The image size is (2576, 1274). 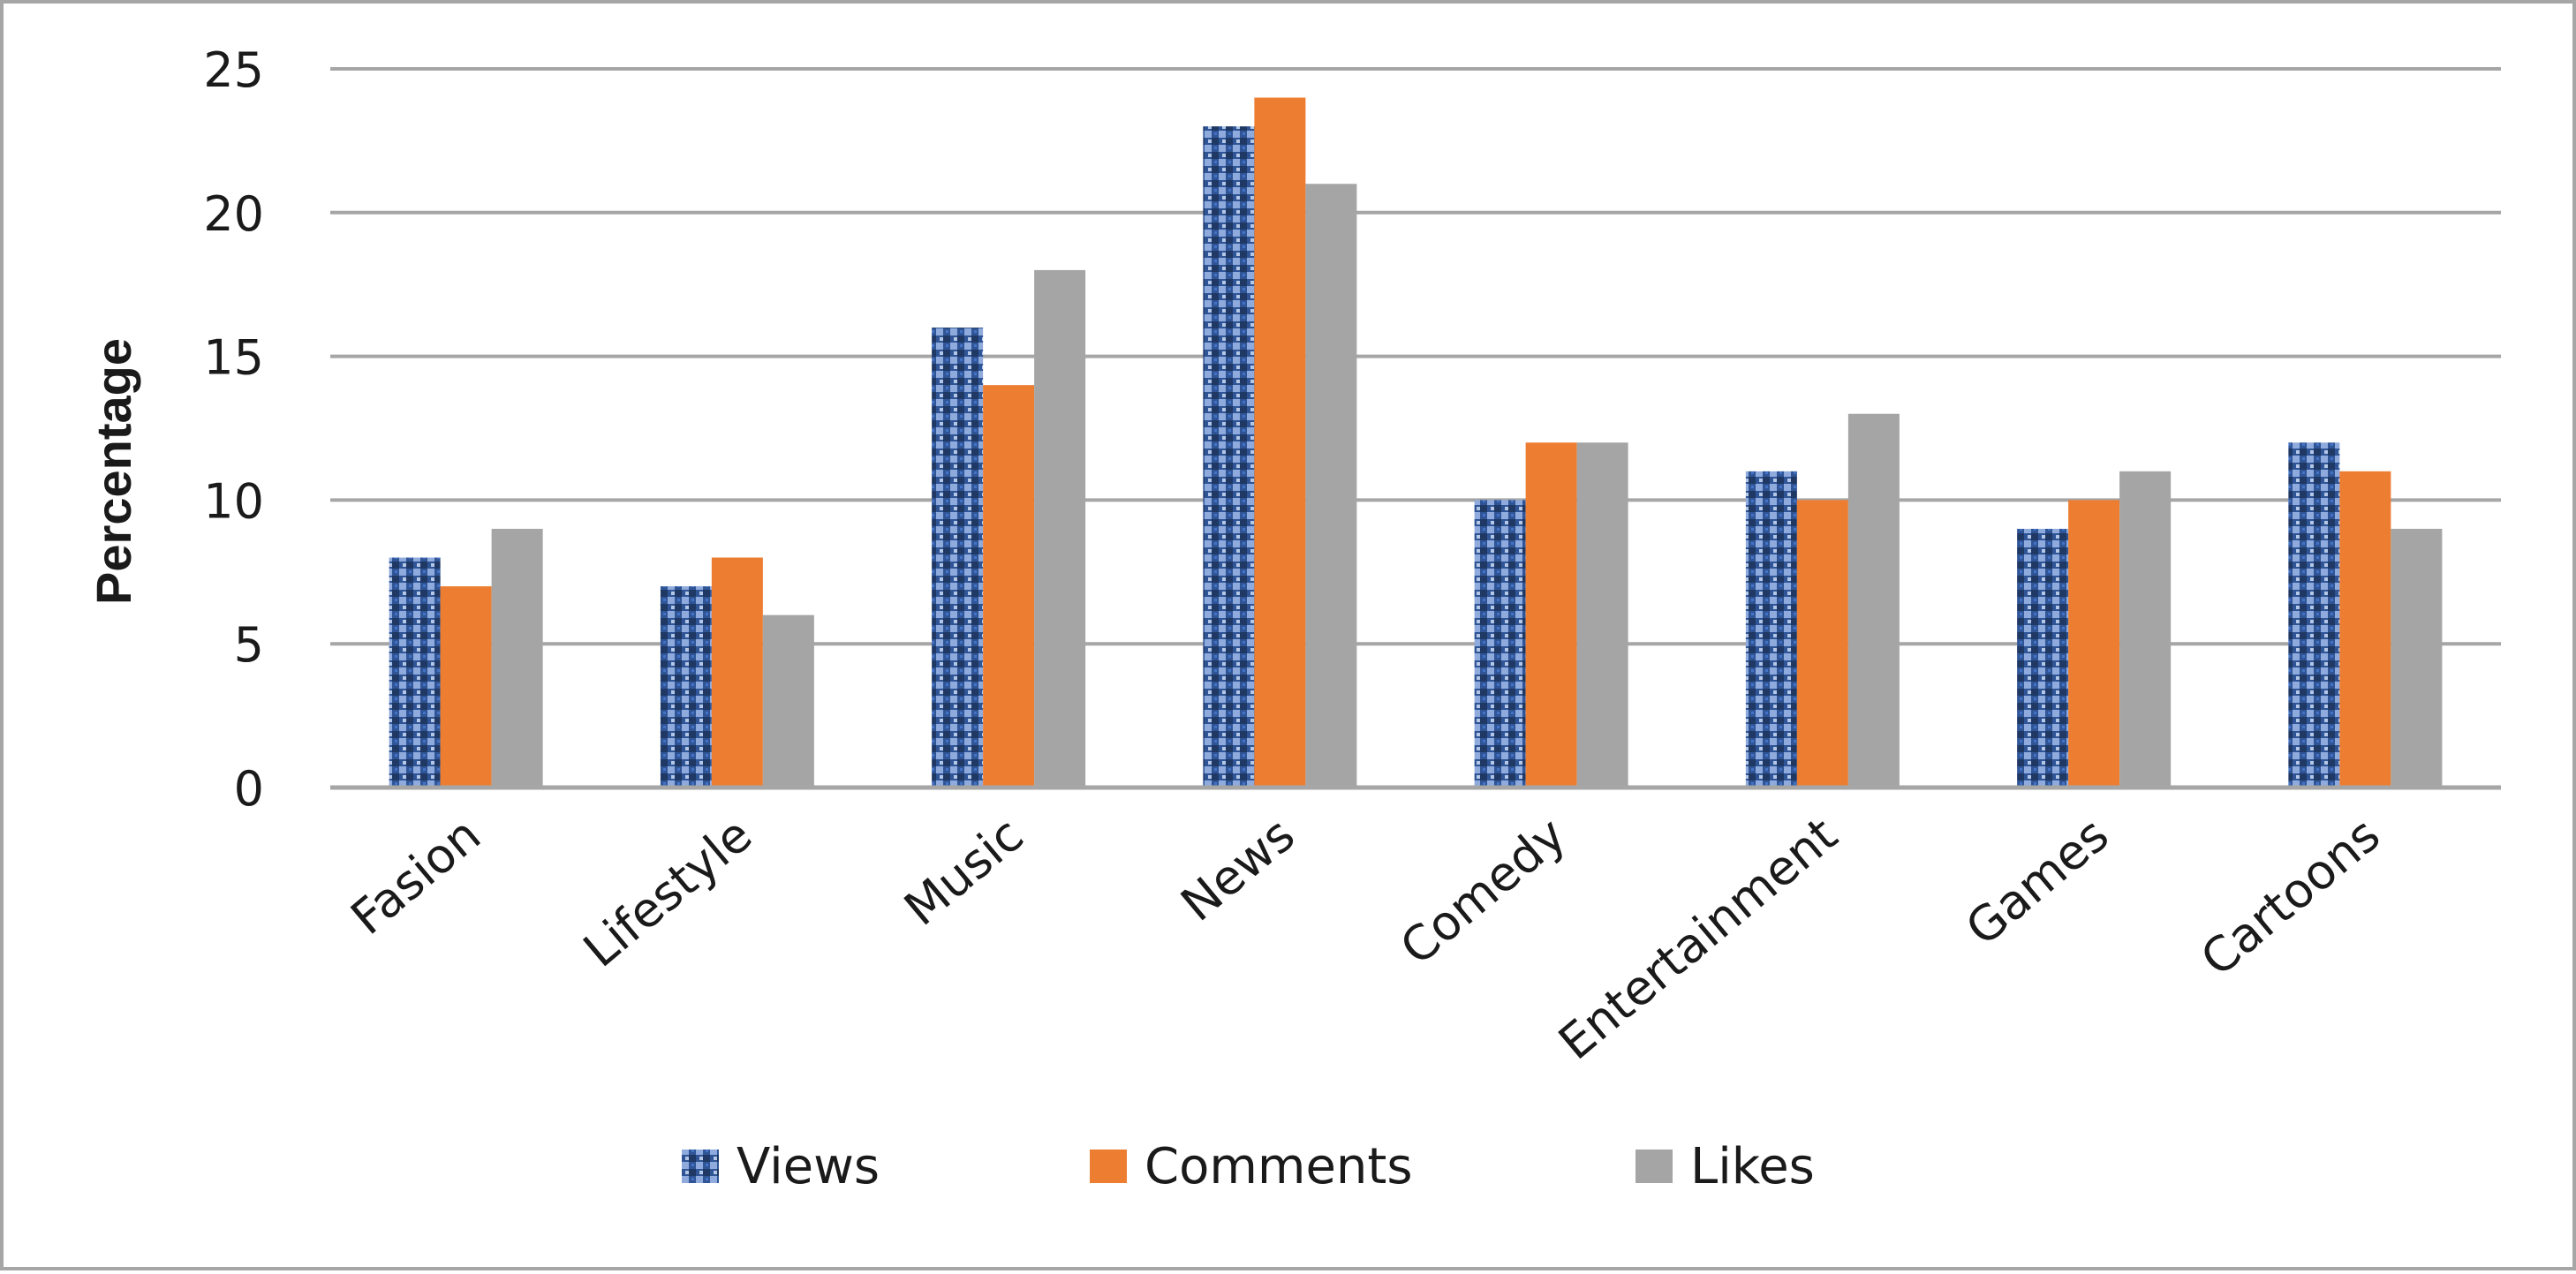 What do you see at coordinates (249, 645) in the screenshot?
I see `y-tick-label-5: 5` at bounding box center [249, 645].